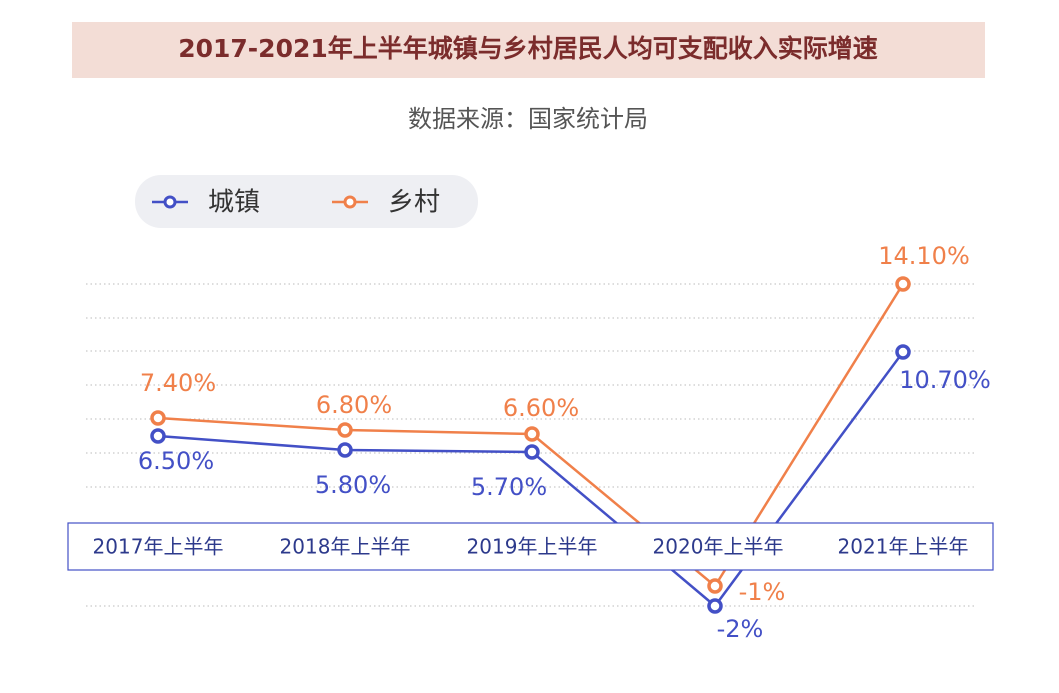 The height and width of the screenshot is (693, 1059). Describe the element at coordinates (740, 629) in the screenshot. I see `value-label: -2%` at that location.